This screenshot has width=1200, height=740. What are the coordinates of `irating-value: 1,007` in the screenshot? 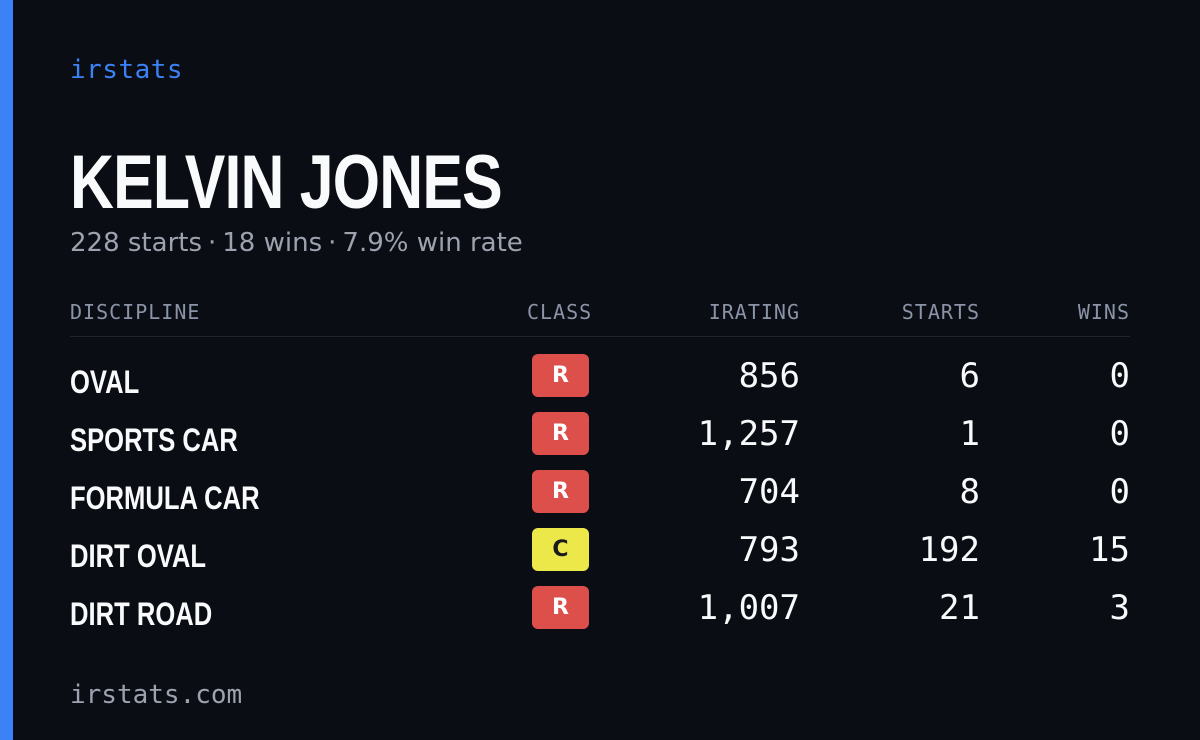 It's located at (748, 608).